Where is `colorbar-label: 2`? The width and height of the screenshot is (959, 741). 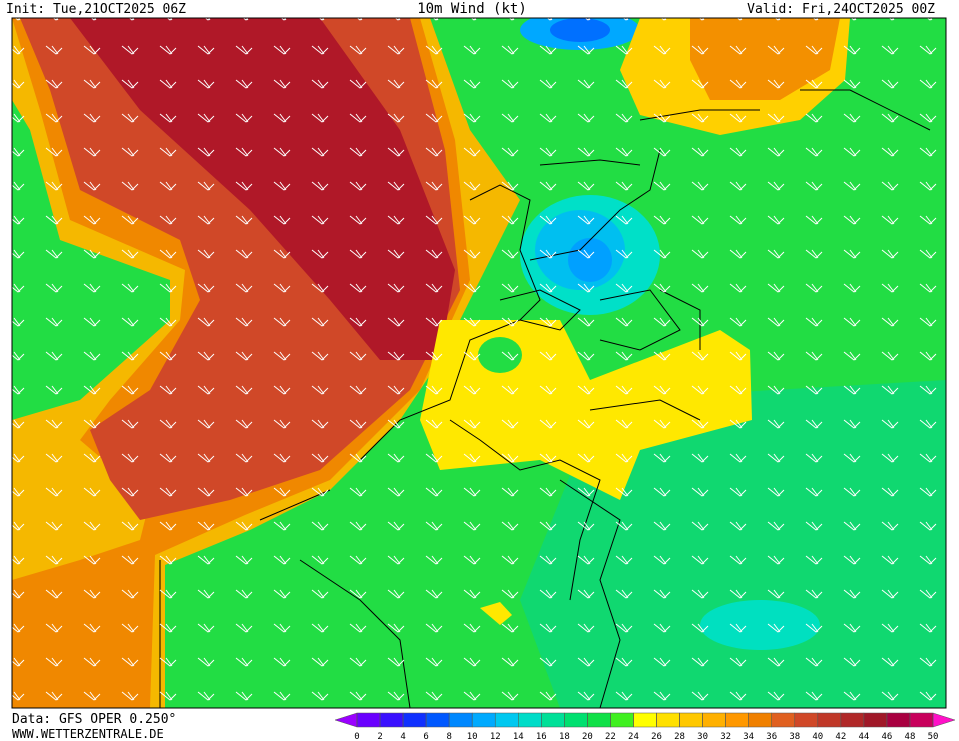
colorbar-label: 2 is located at coordinates (379, 736).